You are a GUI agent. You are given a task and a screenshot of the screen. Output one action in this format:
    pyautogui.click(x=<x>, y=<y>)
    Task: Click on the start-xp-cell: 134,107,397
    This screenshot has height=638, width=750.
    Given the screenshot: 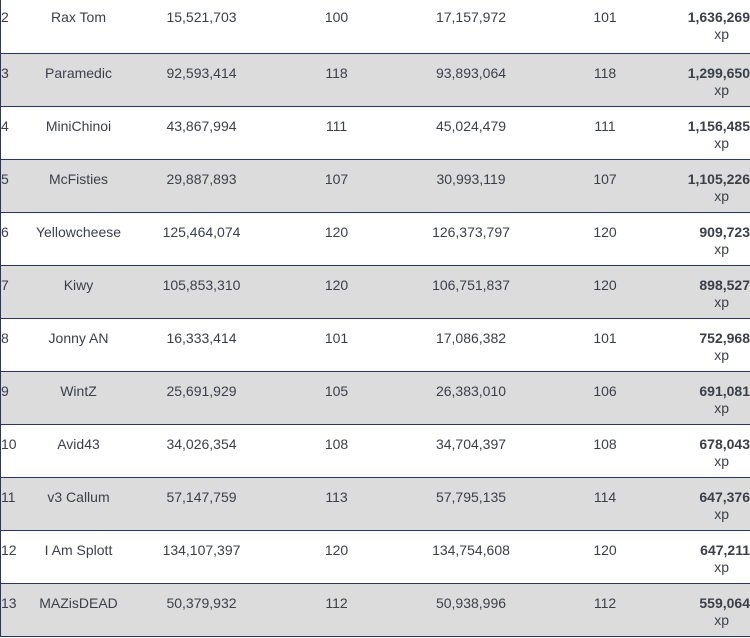 What is the action you would take?
    pyautogui.click(x=202, y=556)
    